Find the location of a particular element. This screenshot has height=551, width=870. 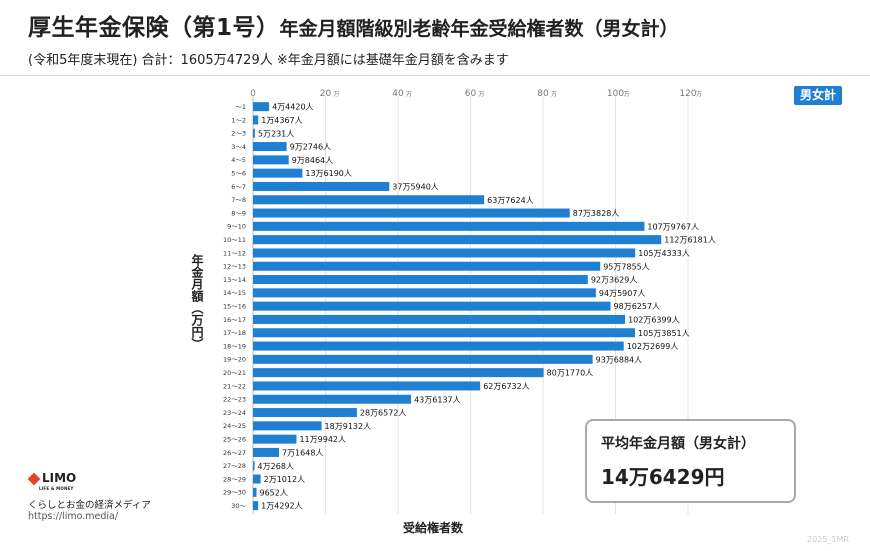

y-tick-label: 18～19 is located at coordinates (234, 346).